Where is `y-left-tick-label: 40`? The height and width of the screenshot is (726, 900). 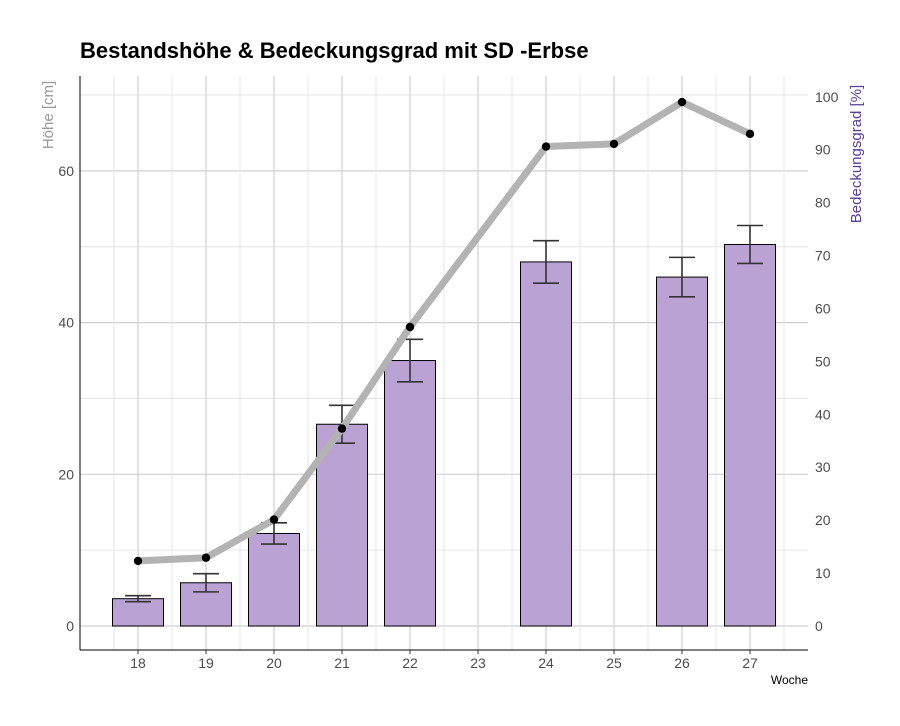
y-left-tick-label: 40 is located at coordinates (66, 323).